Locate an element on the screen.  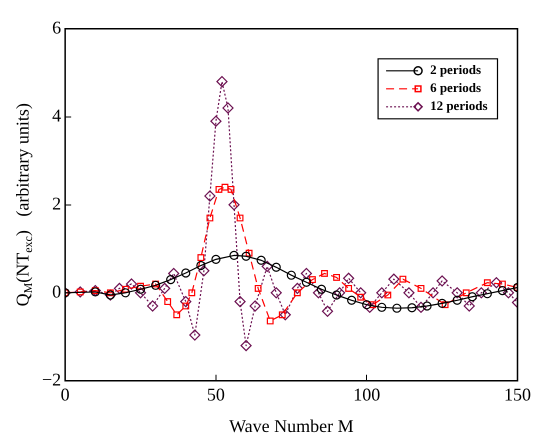
y-tick-label: −2 is located at coordinates (52, 380).